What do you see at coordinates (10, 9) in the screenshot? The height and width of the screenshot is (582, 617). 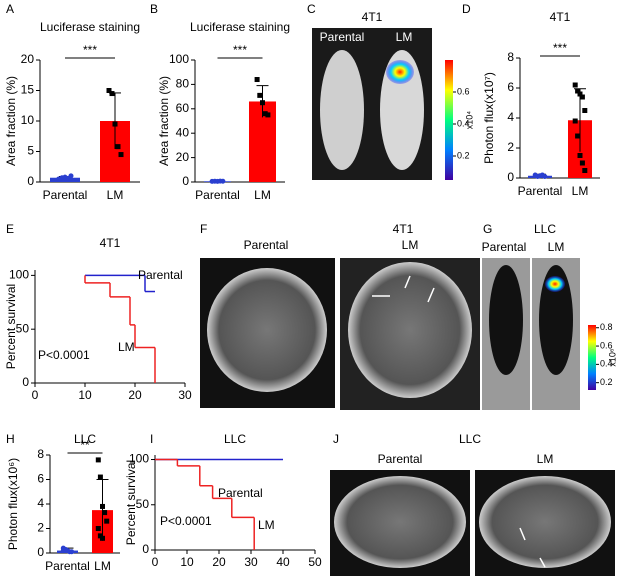 I see `panel-label: A` at bounding box center [10, 9].